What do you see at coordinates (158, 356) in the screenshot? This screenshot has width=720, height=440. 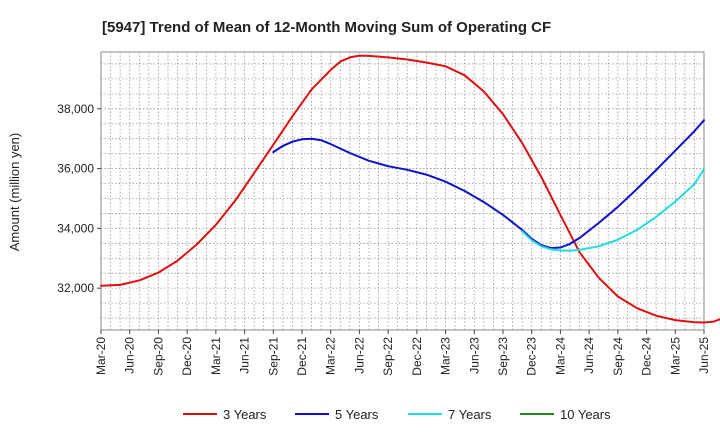 I see `x-tick-label: Sep-20` at bounding box center [158, 356].